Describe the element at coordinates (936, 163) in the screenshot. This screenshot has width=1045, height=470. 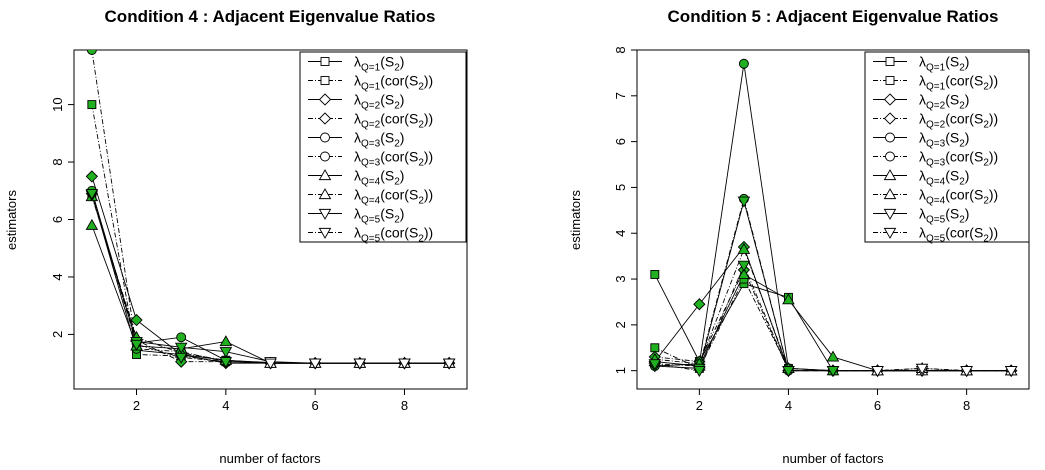
I see `legend-label-subscript: Q=3` at that location.